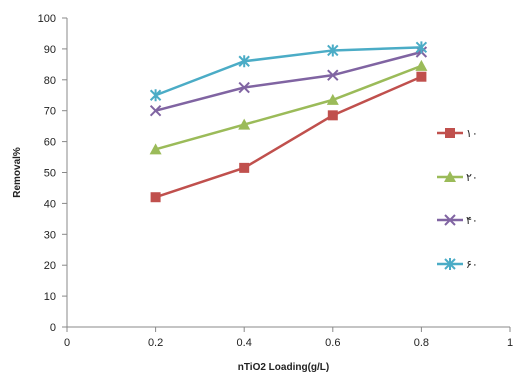 The width and height of the screenshot is (513, 374). I want to click on legend-label: ۱۰, so click(472, 134).